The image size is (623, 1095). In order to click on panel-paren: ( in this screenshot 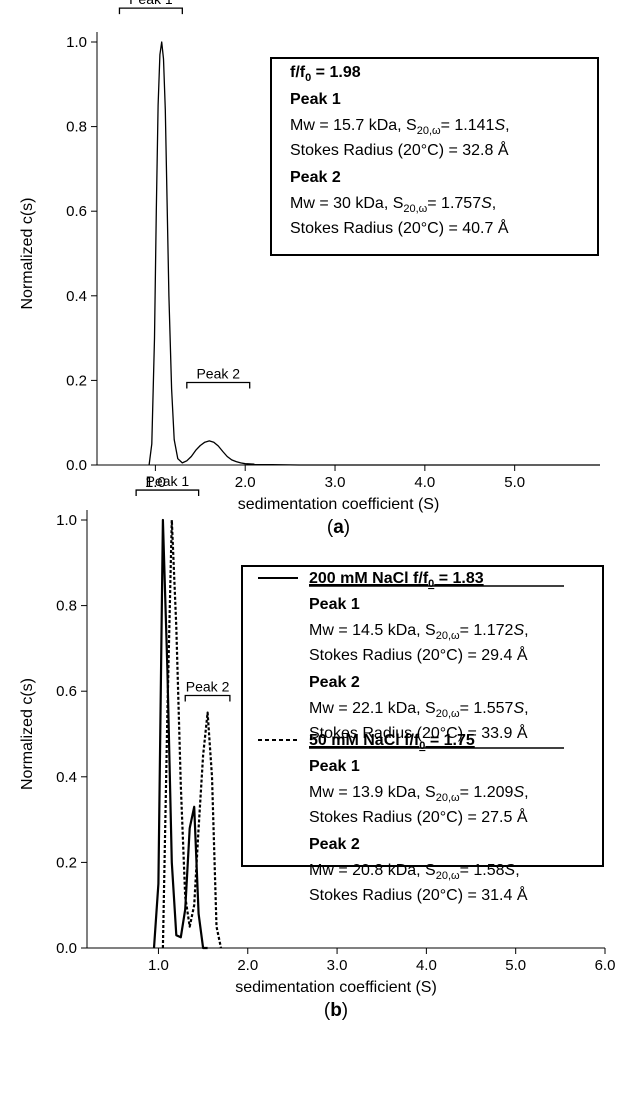, I will do `click(327, 1010)`.